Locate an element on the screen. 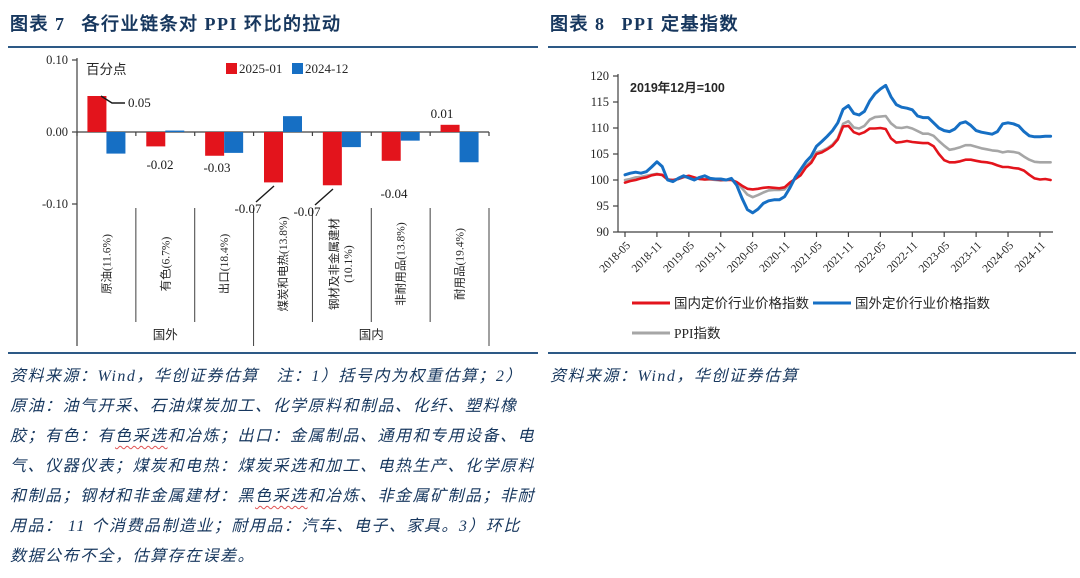 The width and height of the screenshot is (1080, 578). bar-axis-labels: 0.10 0.00 -0.10 百分点 is located at coordinates (84, 132).